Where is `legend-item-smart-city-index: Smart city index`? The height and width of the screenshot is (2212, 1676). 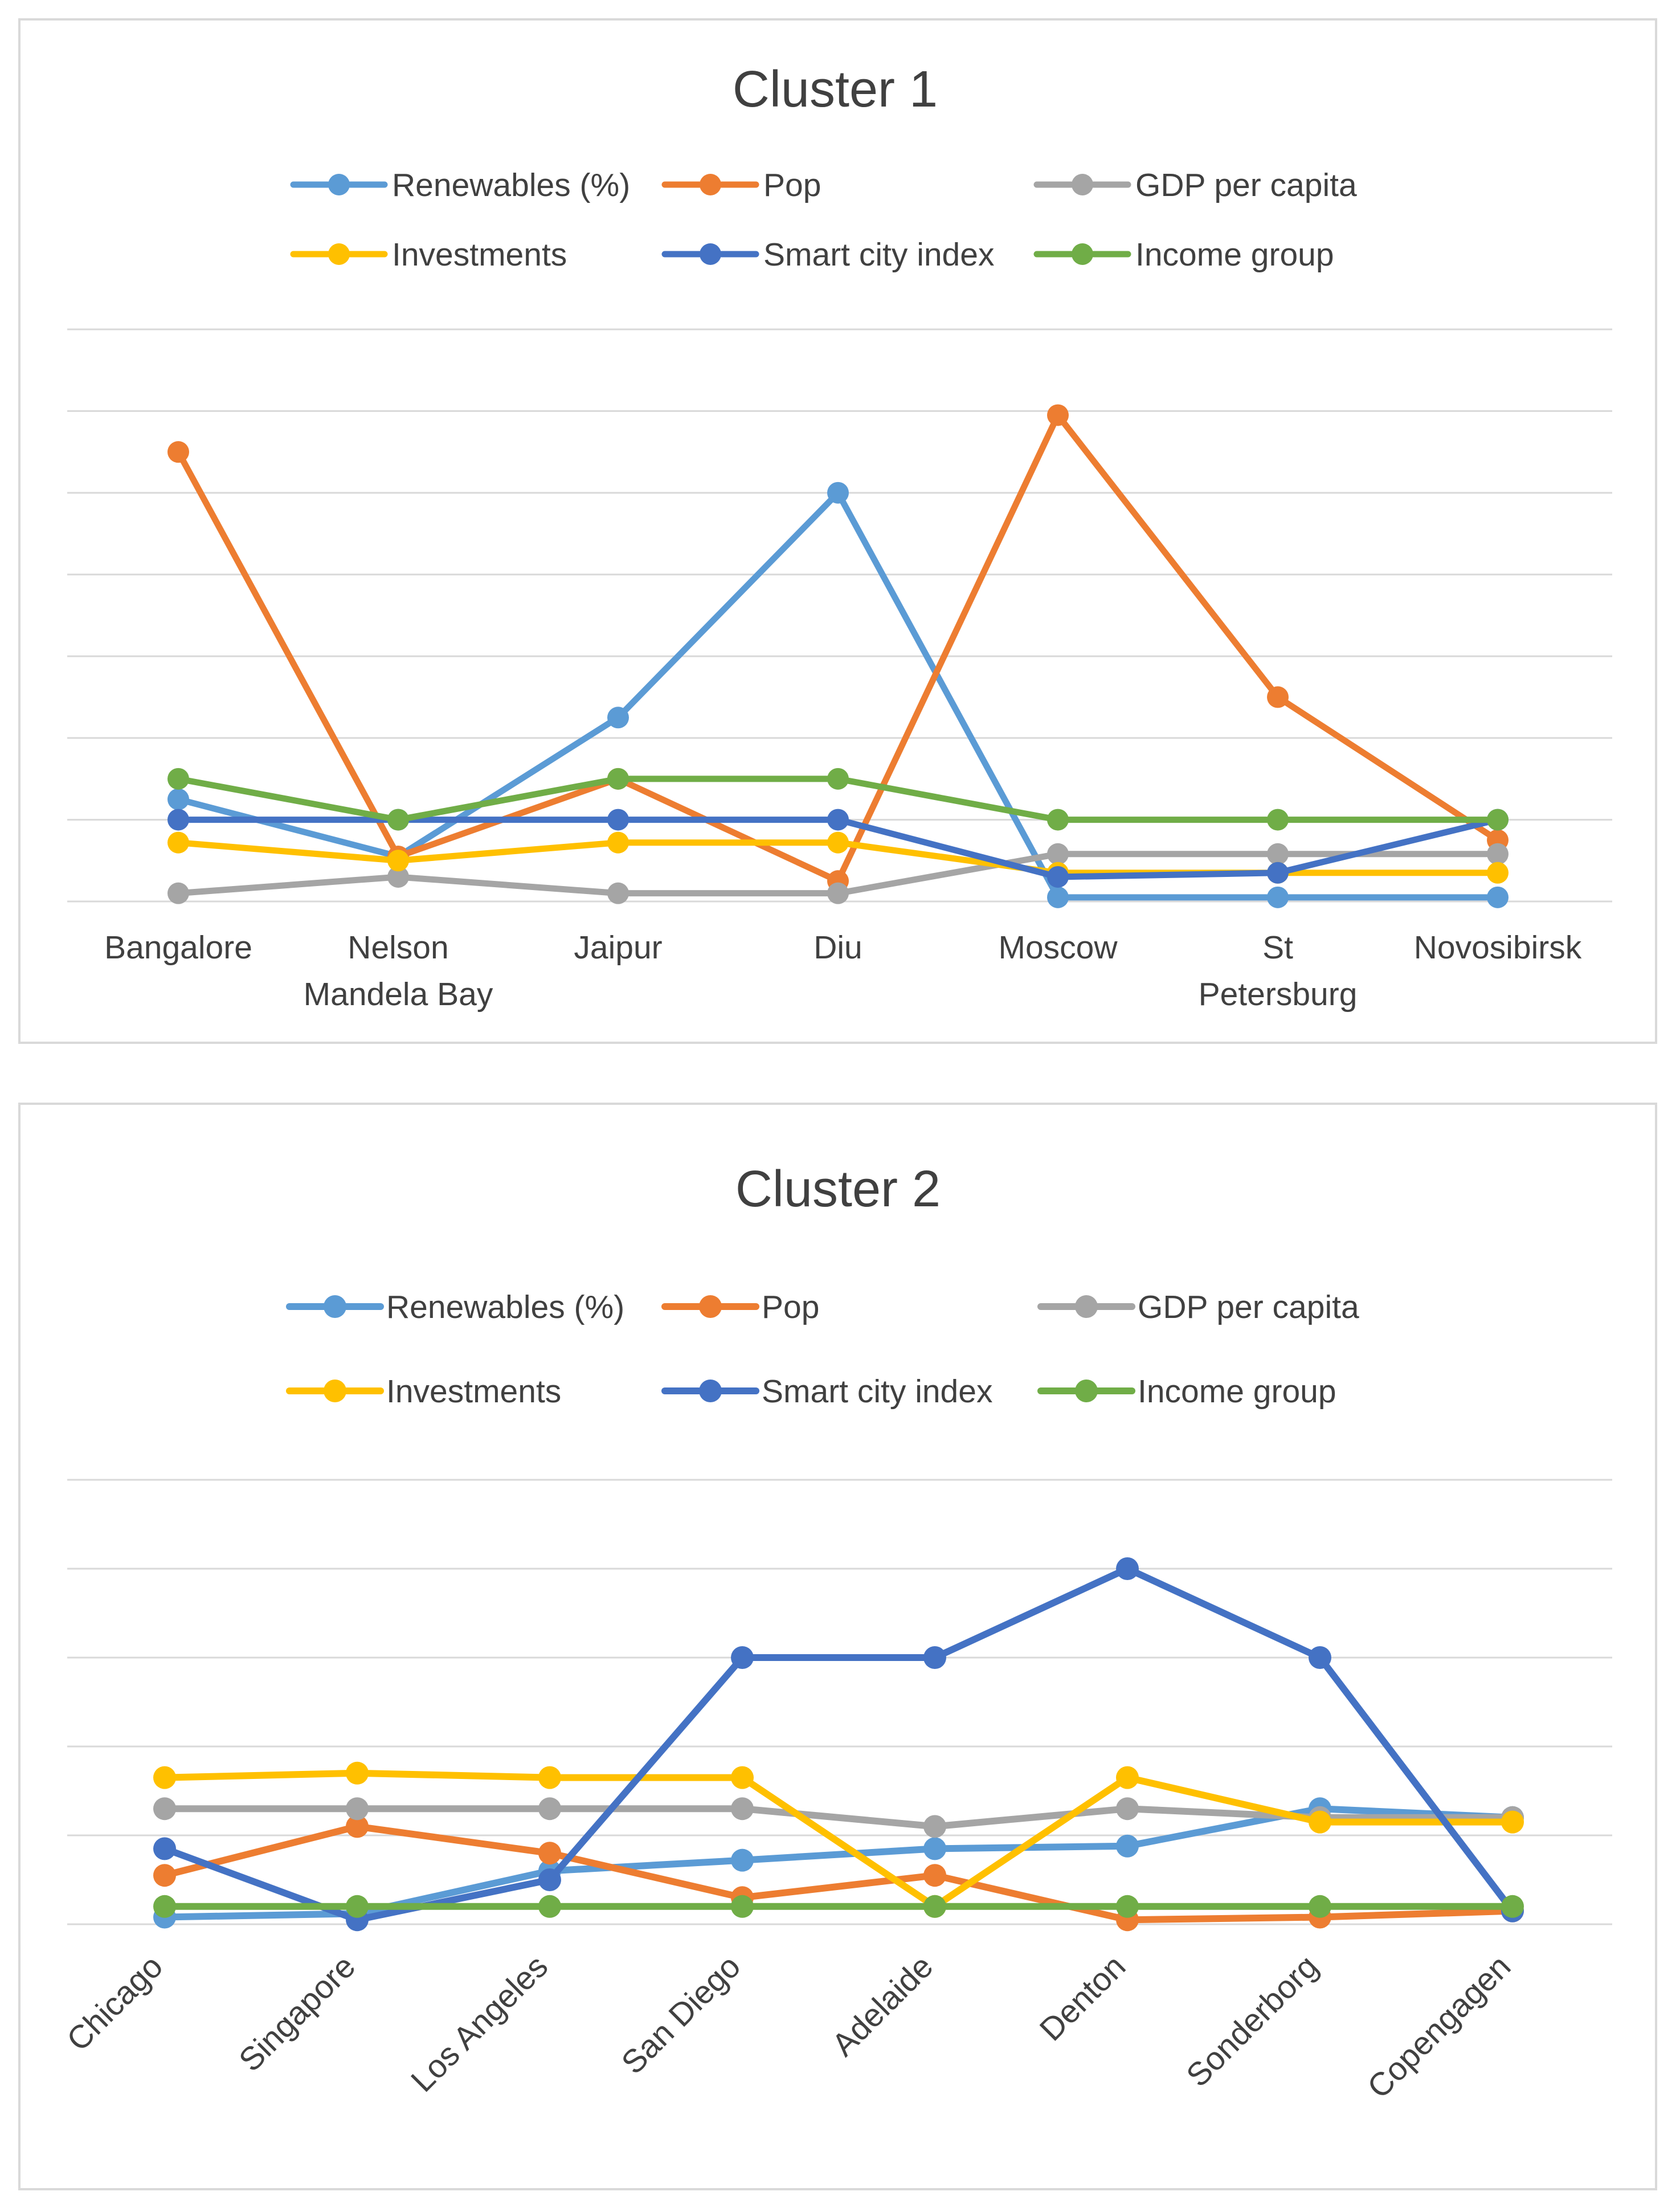 legend-item-smart-city-index: Smart city index is located at coordinates (827, 255).